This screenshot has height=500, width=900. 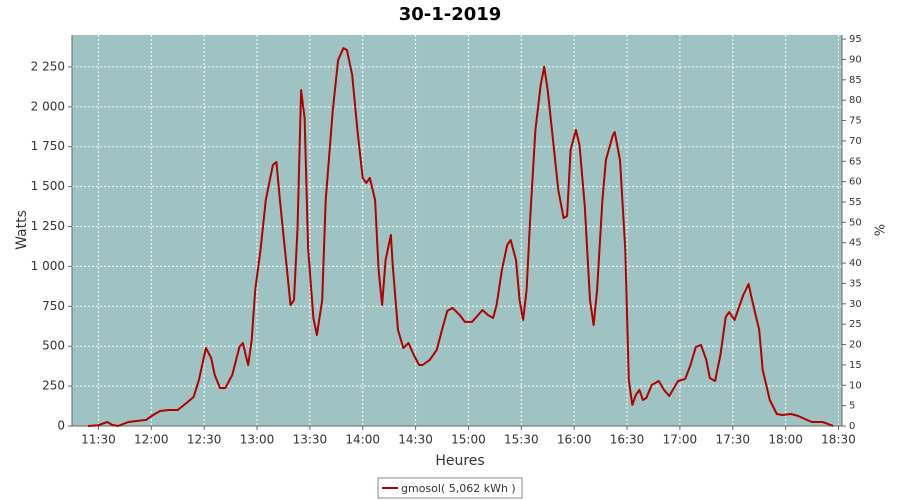 What do you see at coordinates (852, 426) in the screenshot?
I see `y2-tick-label: 0` at bounding box center [852, 426].